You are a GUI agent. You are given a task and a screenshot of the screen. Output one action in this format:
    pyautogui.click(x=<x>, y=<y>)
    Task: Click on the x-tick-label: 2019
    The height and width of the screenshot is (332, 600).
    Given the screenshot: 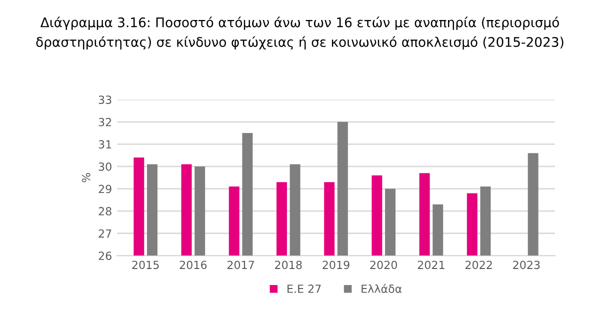 What is the action you would take?
    pyautogui.click(x=336, y=265)
    